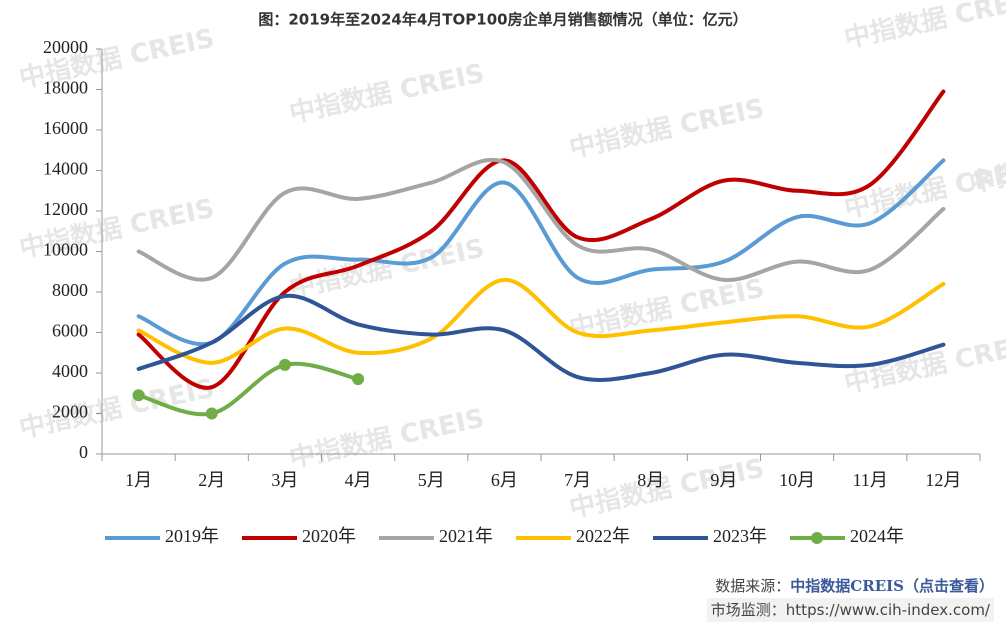 The height and width of the screenshot is (627, 1006). I want to click on chart-title: 图：2019年至2024年4月TOP100房企单月销售额情况（单位：亿元）, so click(502, 20).